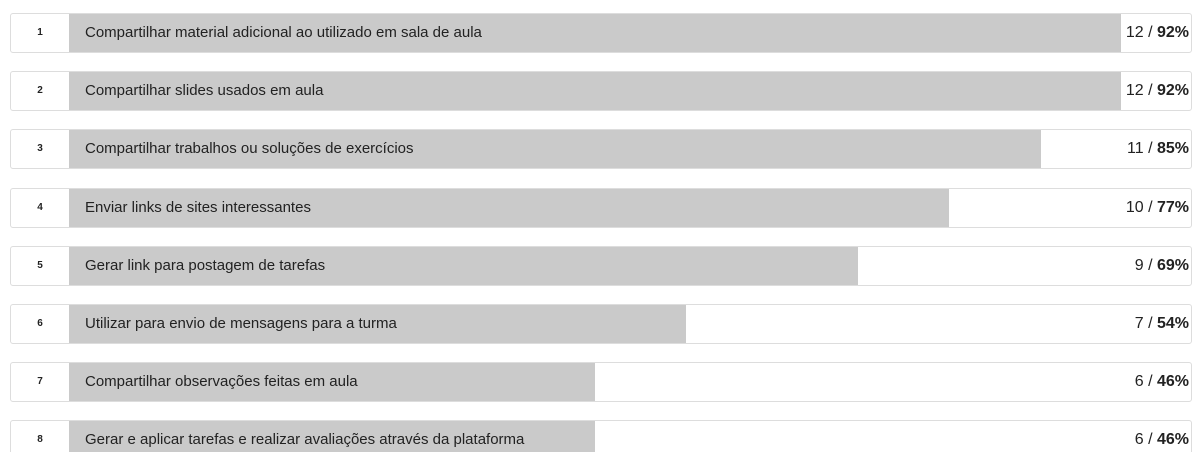  What do you see at coordinates (40, 382) in the screenshot?
I see `rank: 7` at bounding box center [40, 382].